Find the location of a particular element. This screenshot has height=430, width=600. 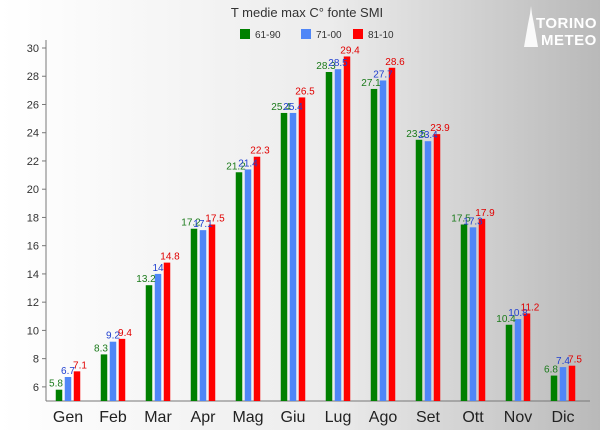

data-label-71-00: 28.5 is located at coordinates (338, 63).